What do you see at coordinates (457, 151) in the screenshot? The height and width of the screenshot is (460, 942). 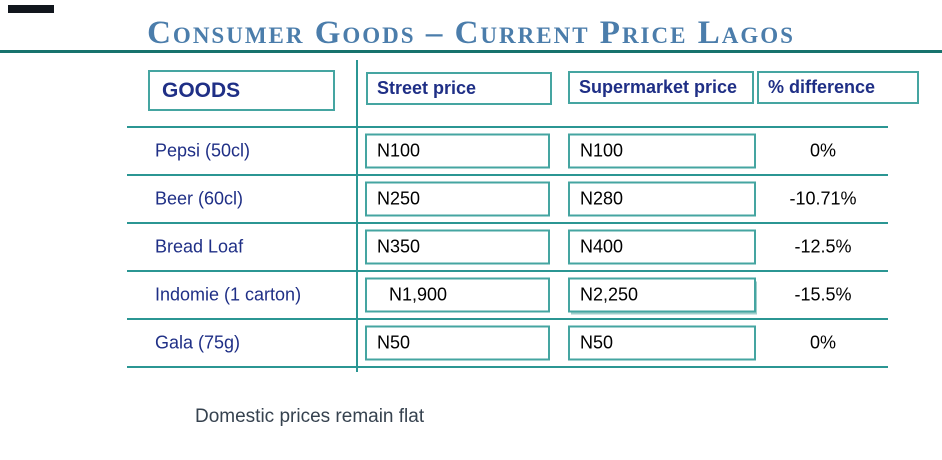 I see `street-price-cell: N100` at bounding box center [457, 151].